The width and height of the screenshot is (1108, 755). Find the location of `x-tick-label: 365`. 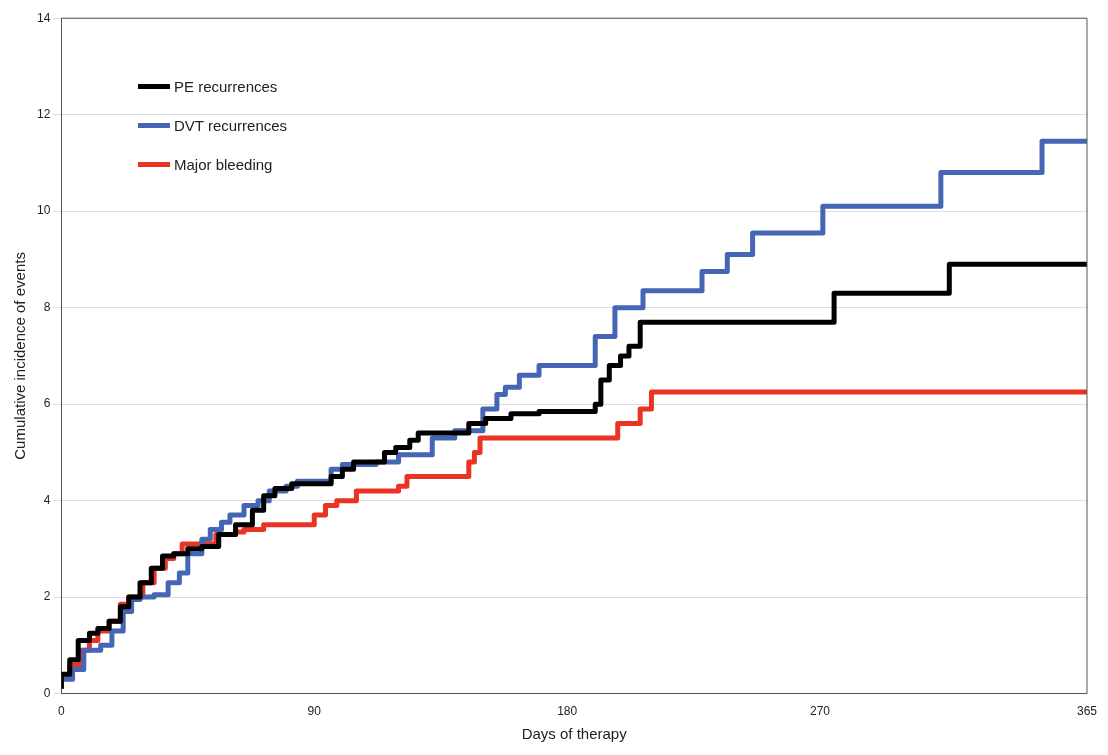

x-tick-label: 365 is located at coordinates (1087, 711).